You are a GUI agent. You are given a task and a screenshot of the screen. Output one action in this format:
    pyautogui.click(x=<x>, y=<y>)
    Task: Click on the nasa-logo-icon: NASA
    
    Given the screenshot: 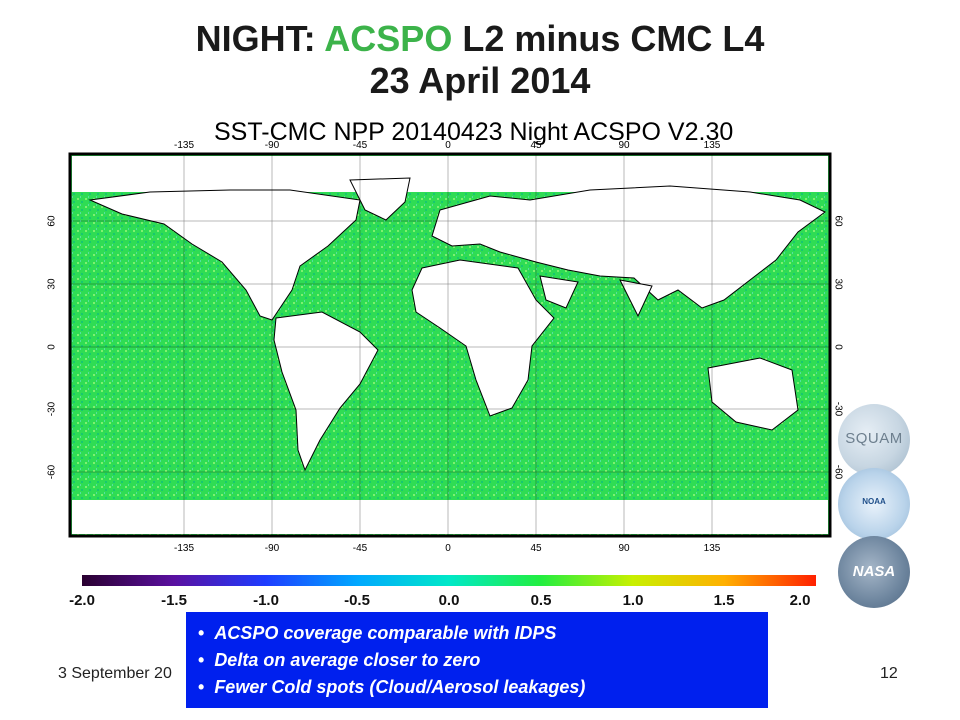 What is the action you would take?
    pyautogui.click(x=874, y=572)
    